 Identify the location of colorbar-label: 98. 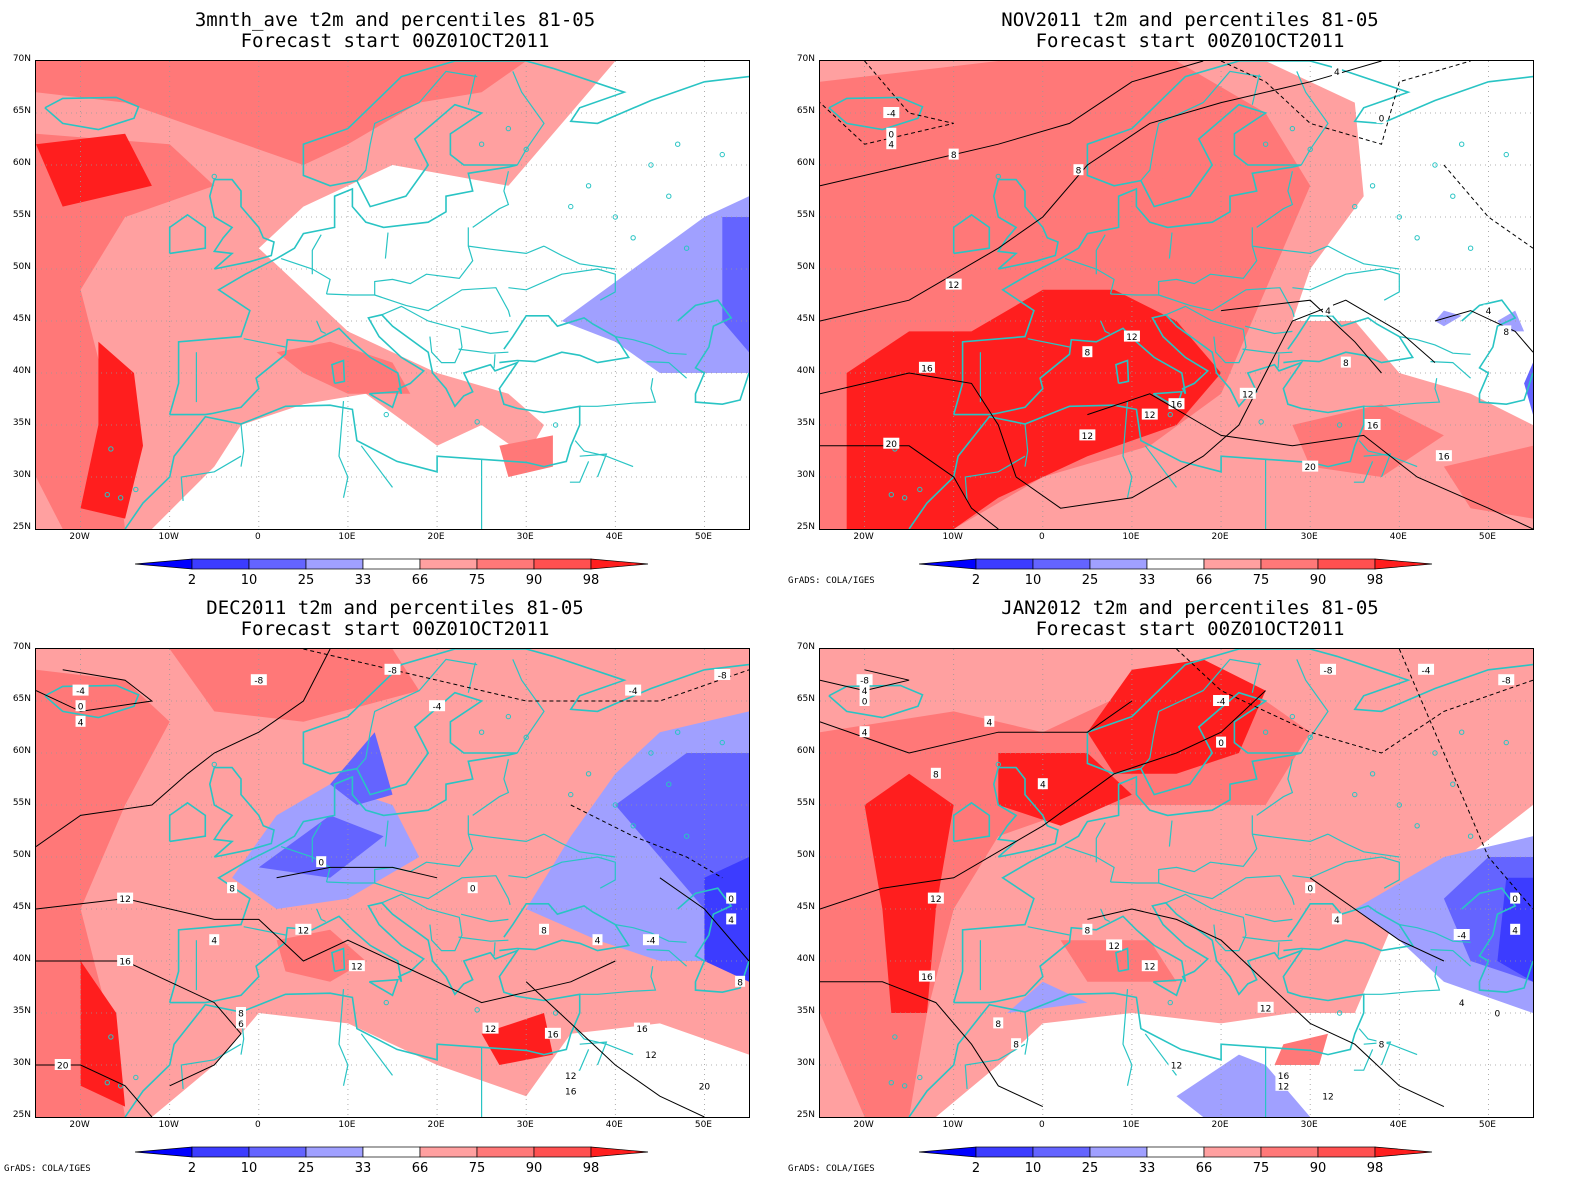
(591, 580).